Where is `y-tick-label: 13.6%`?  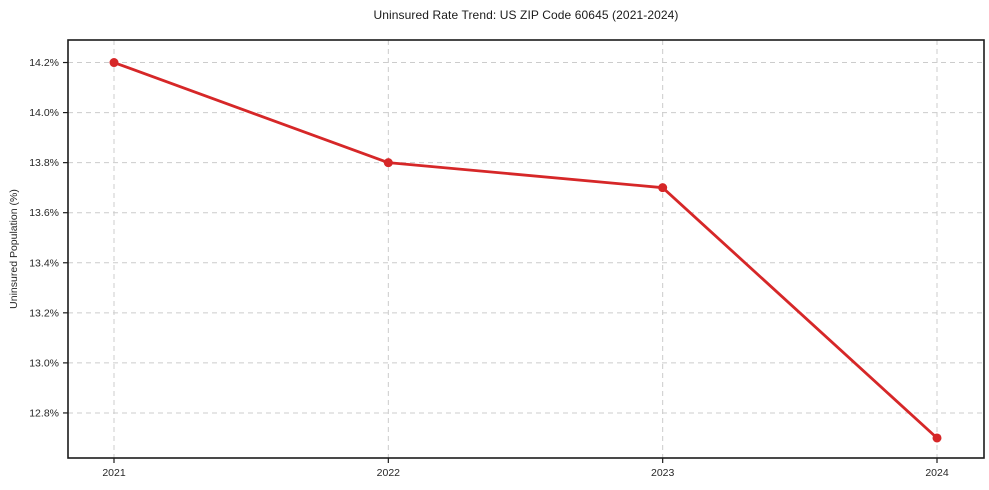
y-tick-label: 13.6% is located at coordinates (44, 213).